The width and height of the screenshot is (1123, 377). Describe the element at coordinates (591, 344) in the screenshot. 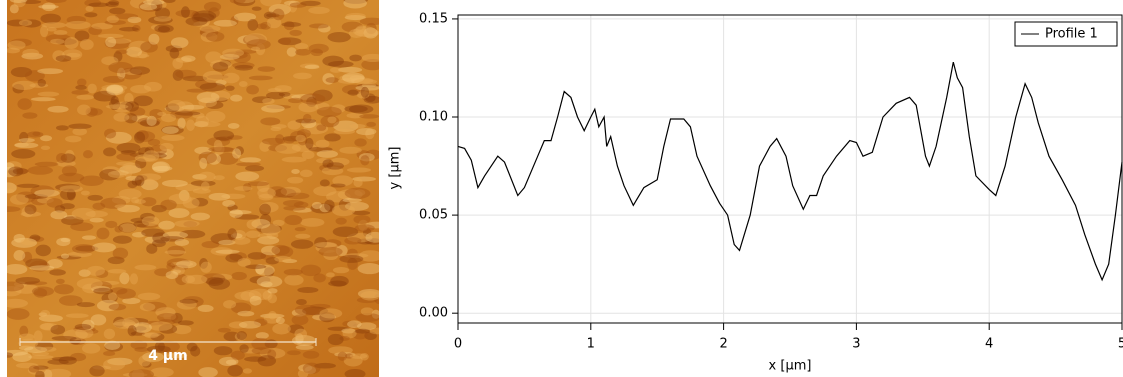

I see `x-tick-label: 1` at that location.